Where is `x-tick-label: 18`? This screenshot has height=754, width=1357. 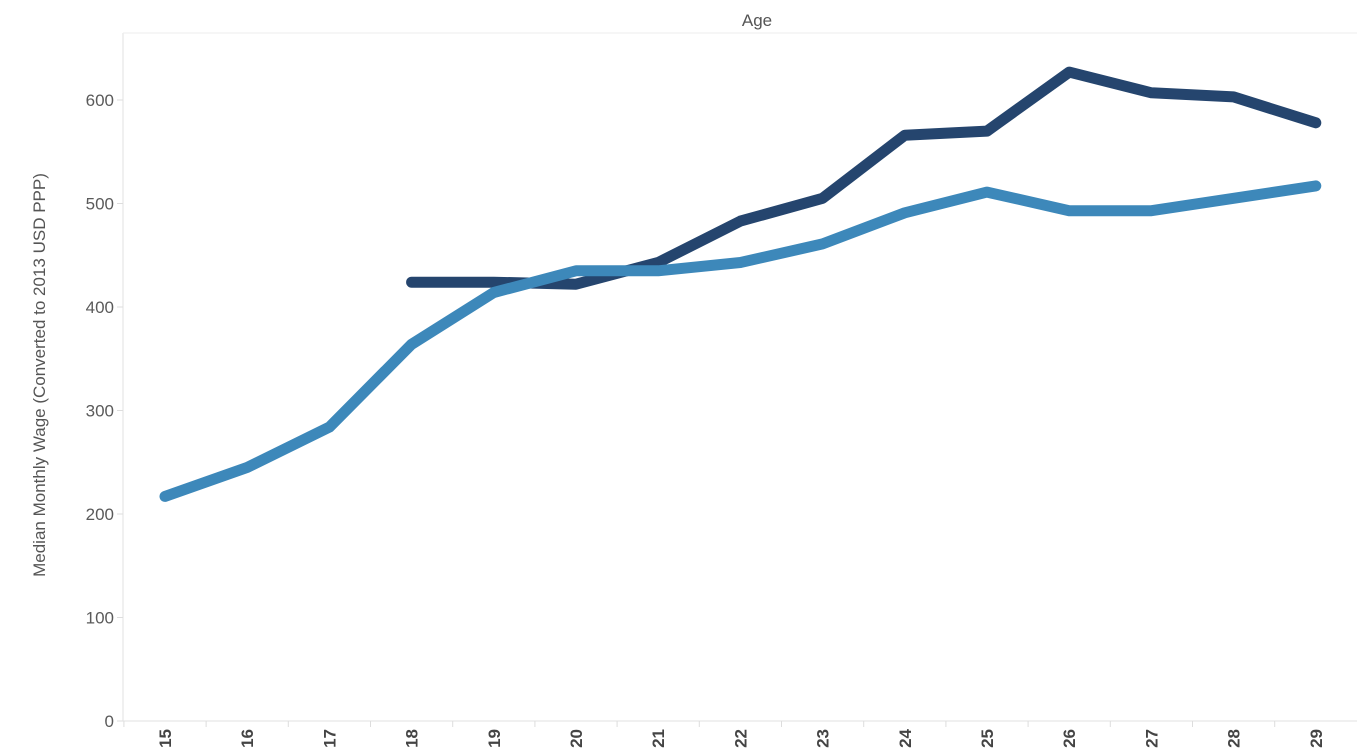 x-tick-label: 18 is located at coordinates (412, 738).